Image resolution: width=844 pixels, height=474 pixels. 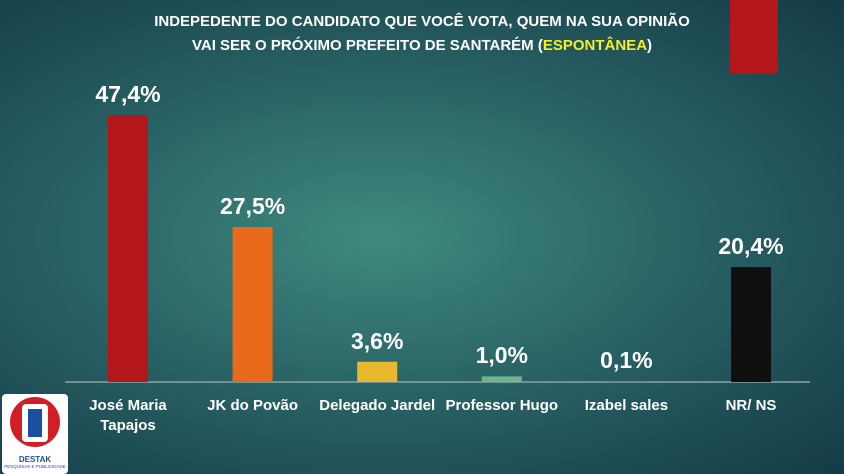 What do you see at coordinates (35, 422) in the screenshot?
I see `logo-icon` at bounding box center [35, 422].